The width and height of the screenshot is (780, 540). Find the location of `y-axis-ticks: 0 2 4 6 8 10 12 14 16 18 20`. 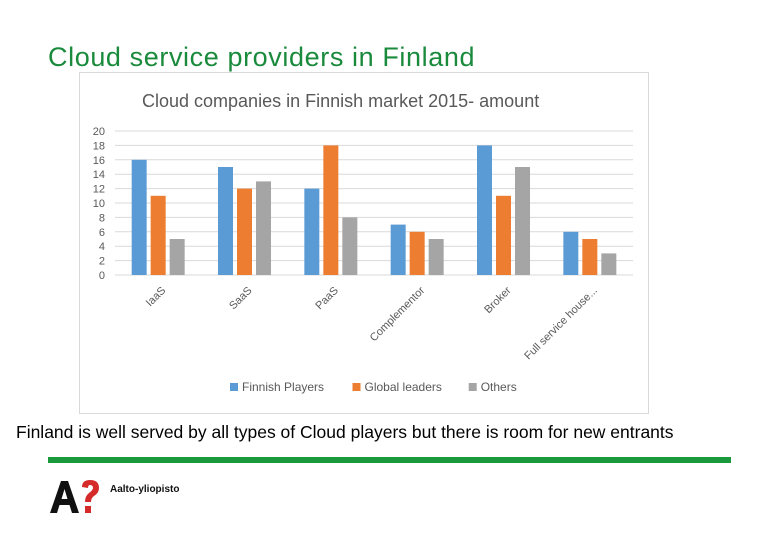

y-axis-ticks: 0 2 4 6 8 10 12 14 16 18 20 is located at coordinates (99, 204).